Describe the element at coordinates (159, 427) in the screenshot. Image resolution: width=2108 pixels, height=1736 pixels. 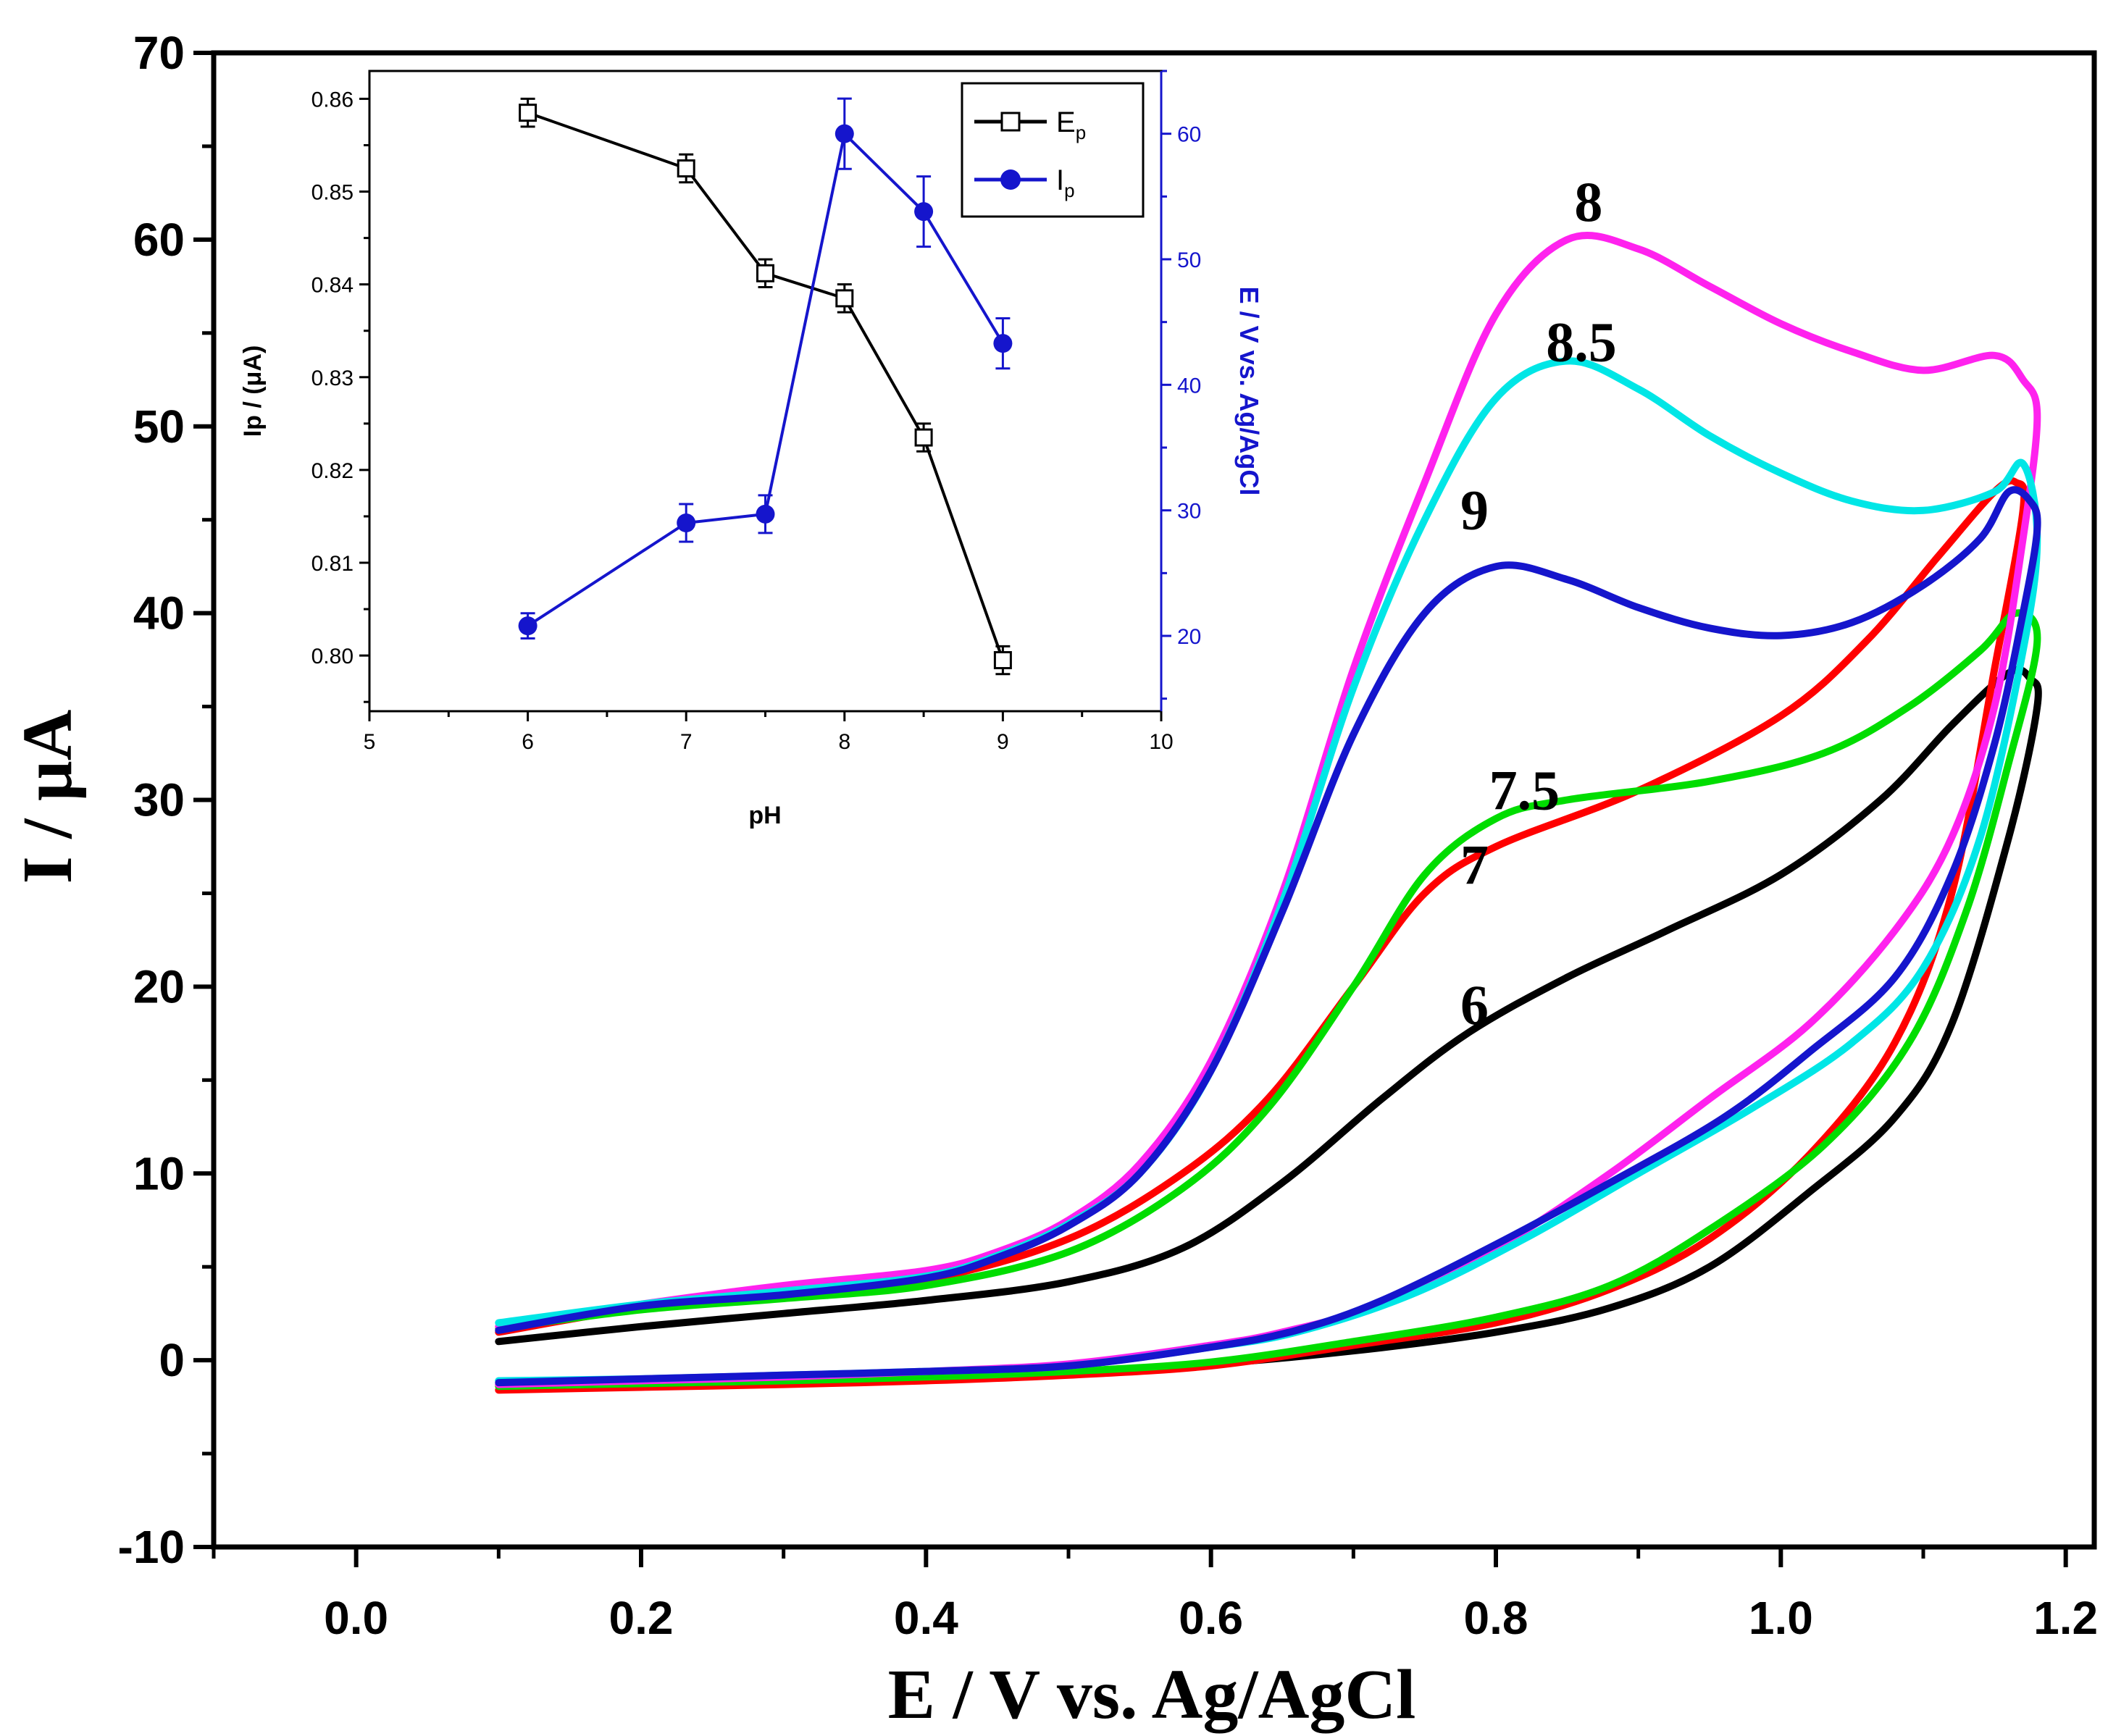
I see `y-tick-label: 50` at that location.